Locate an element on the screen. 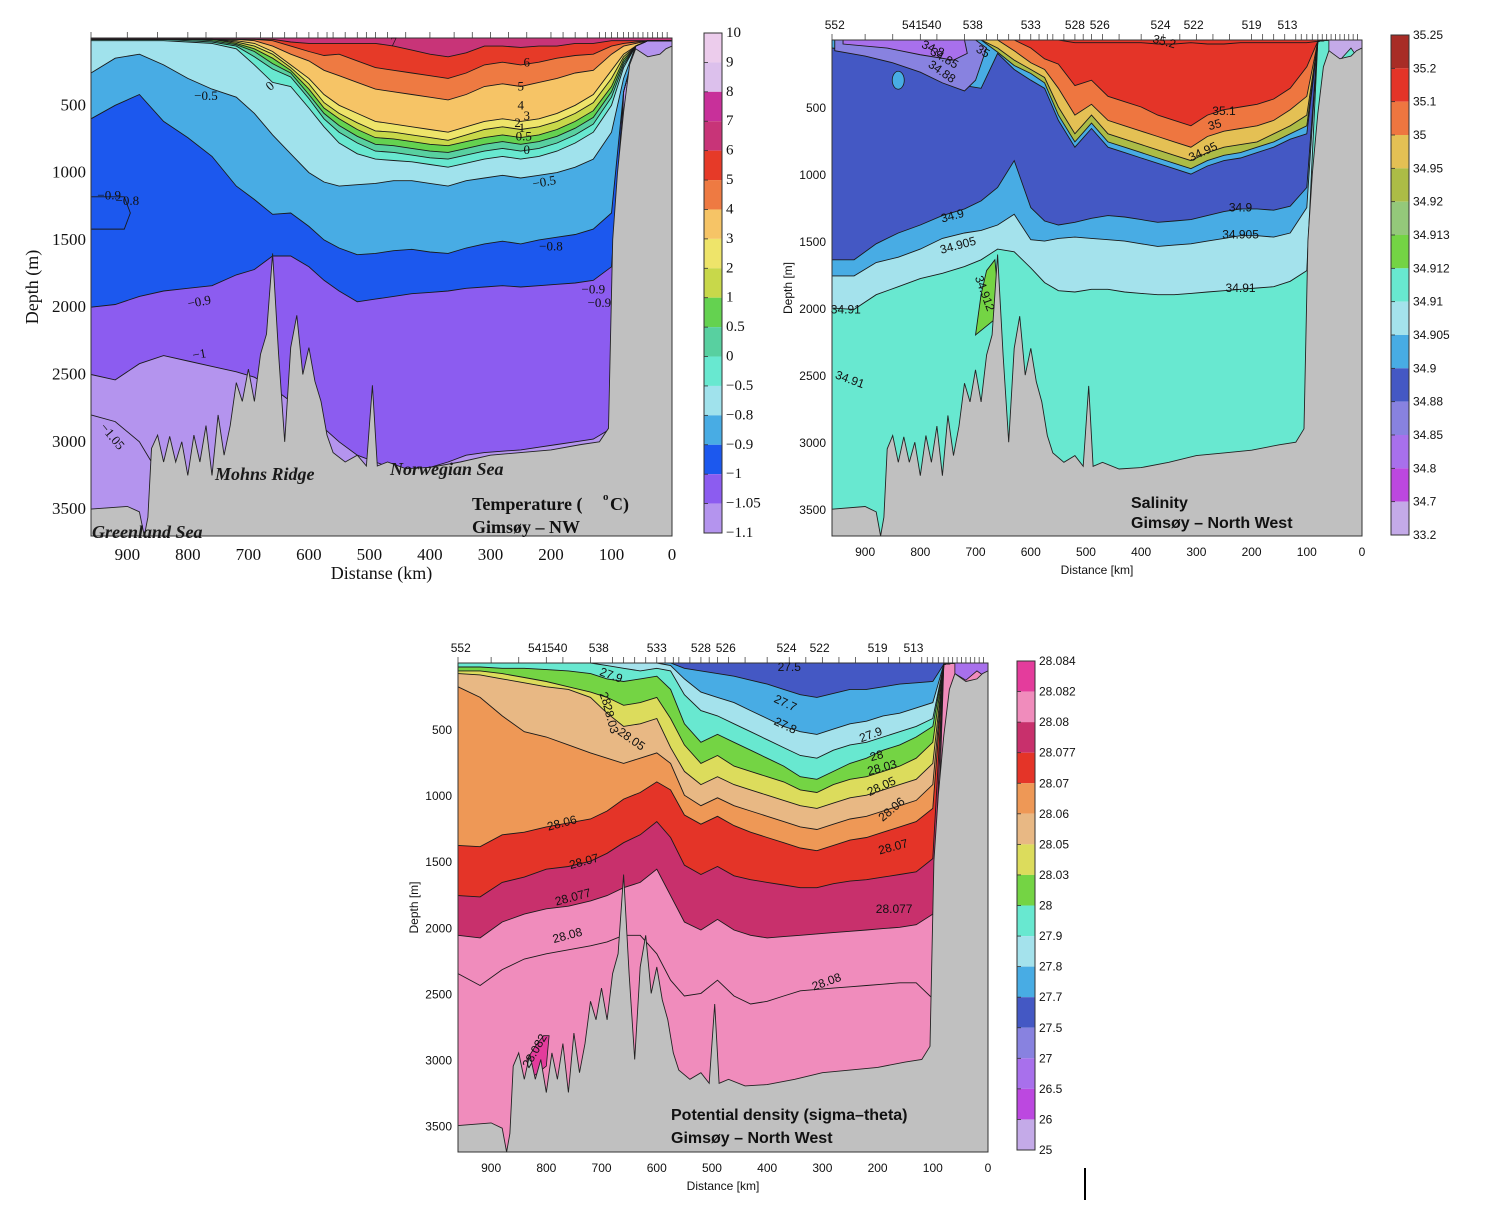 The image size is (1508, 1218). station-label: 541 is located at coordinates (912, 25).